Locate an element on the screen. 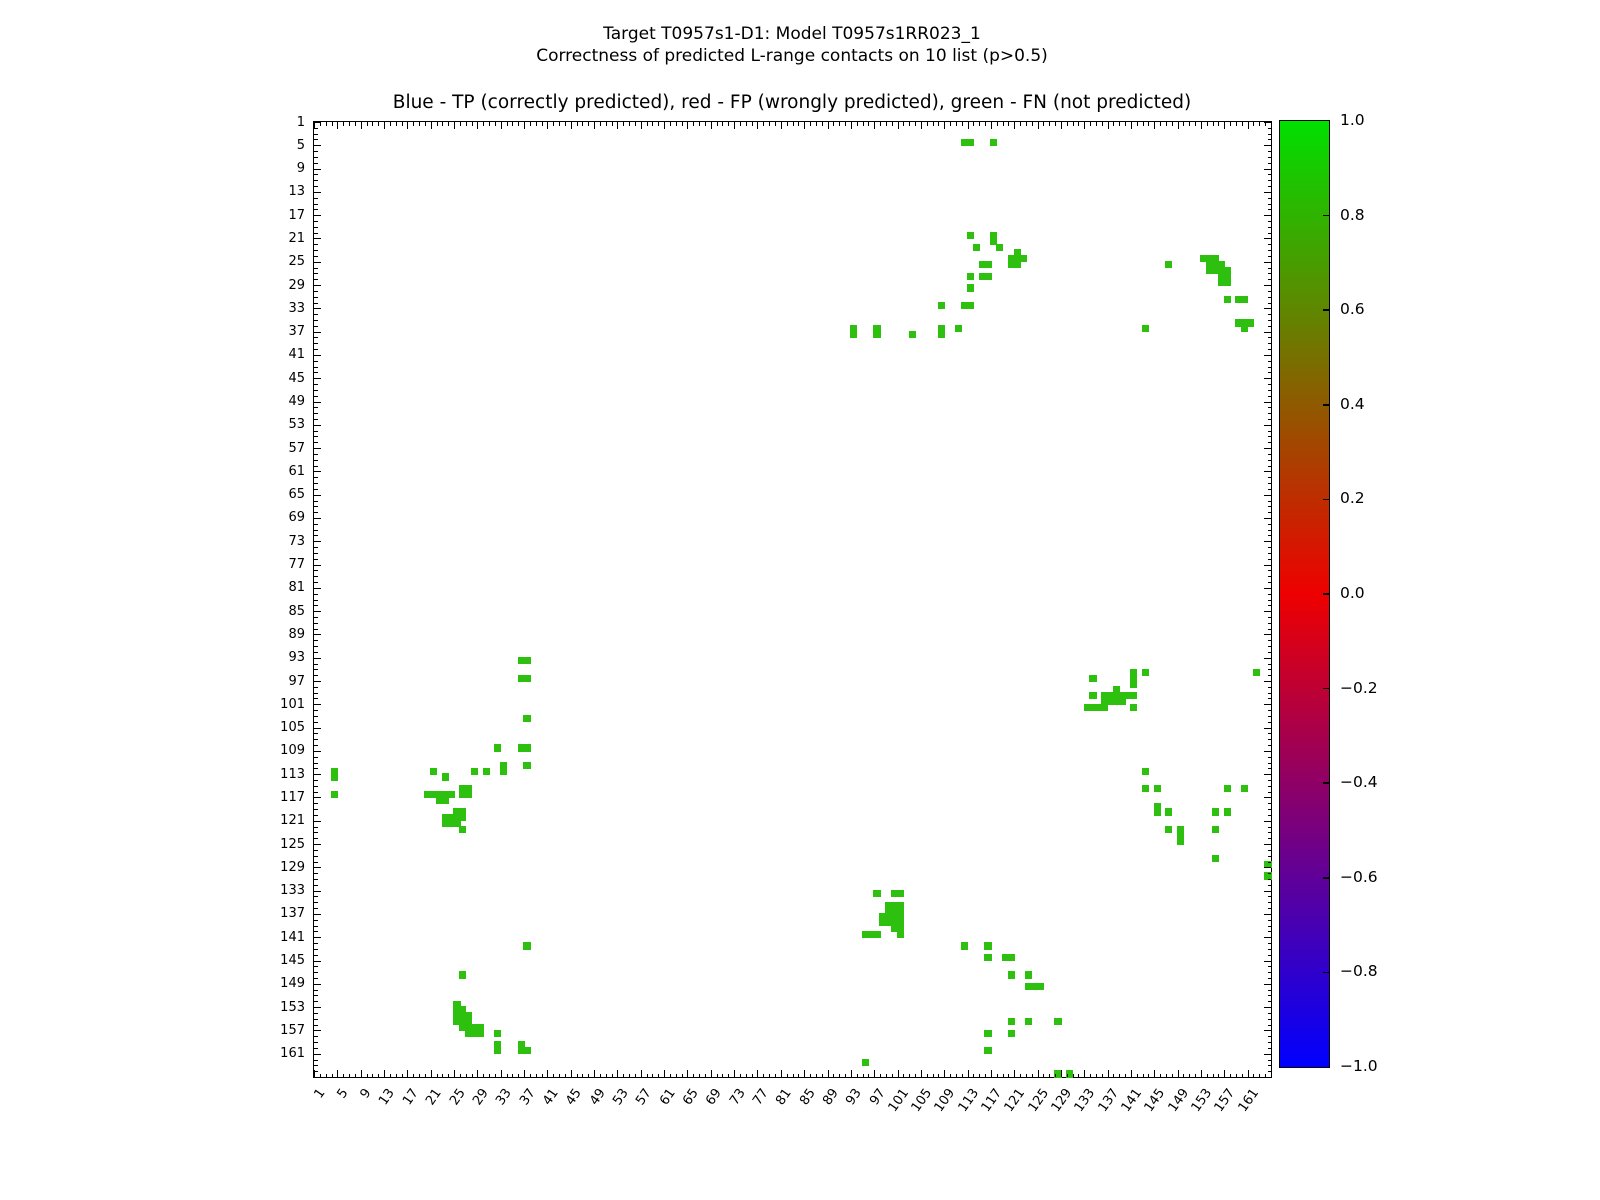 The height and width of the screenshot is (1200, 1600). x-tick-label-text: 17 is located at coordinates (410, 1097).